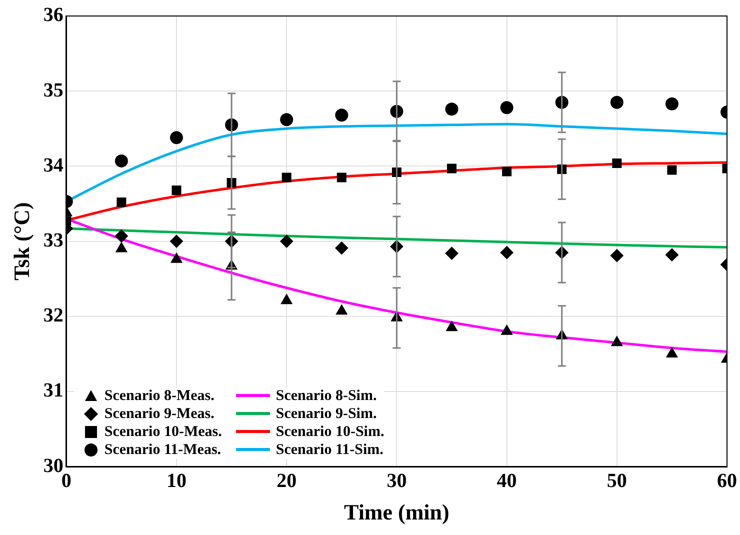 The image size is (740, 535). I want to click on legend-label: Scenario 11-Meas., so click(163, 450).